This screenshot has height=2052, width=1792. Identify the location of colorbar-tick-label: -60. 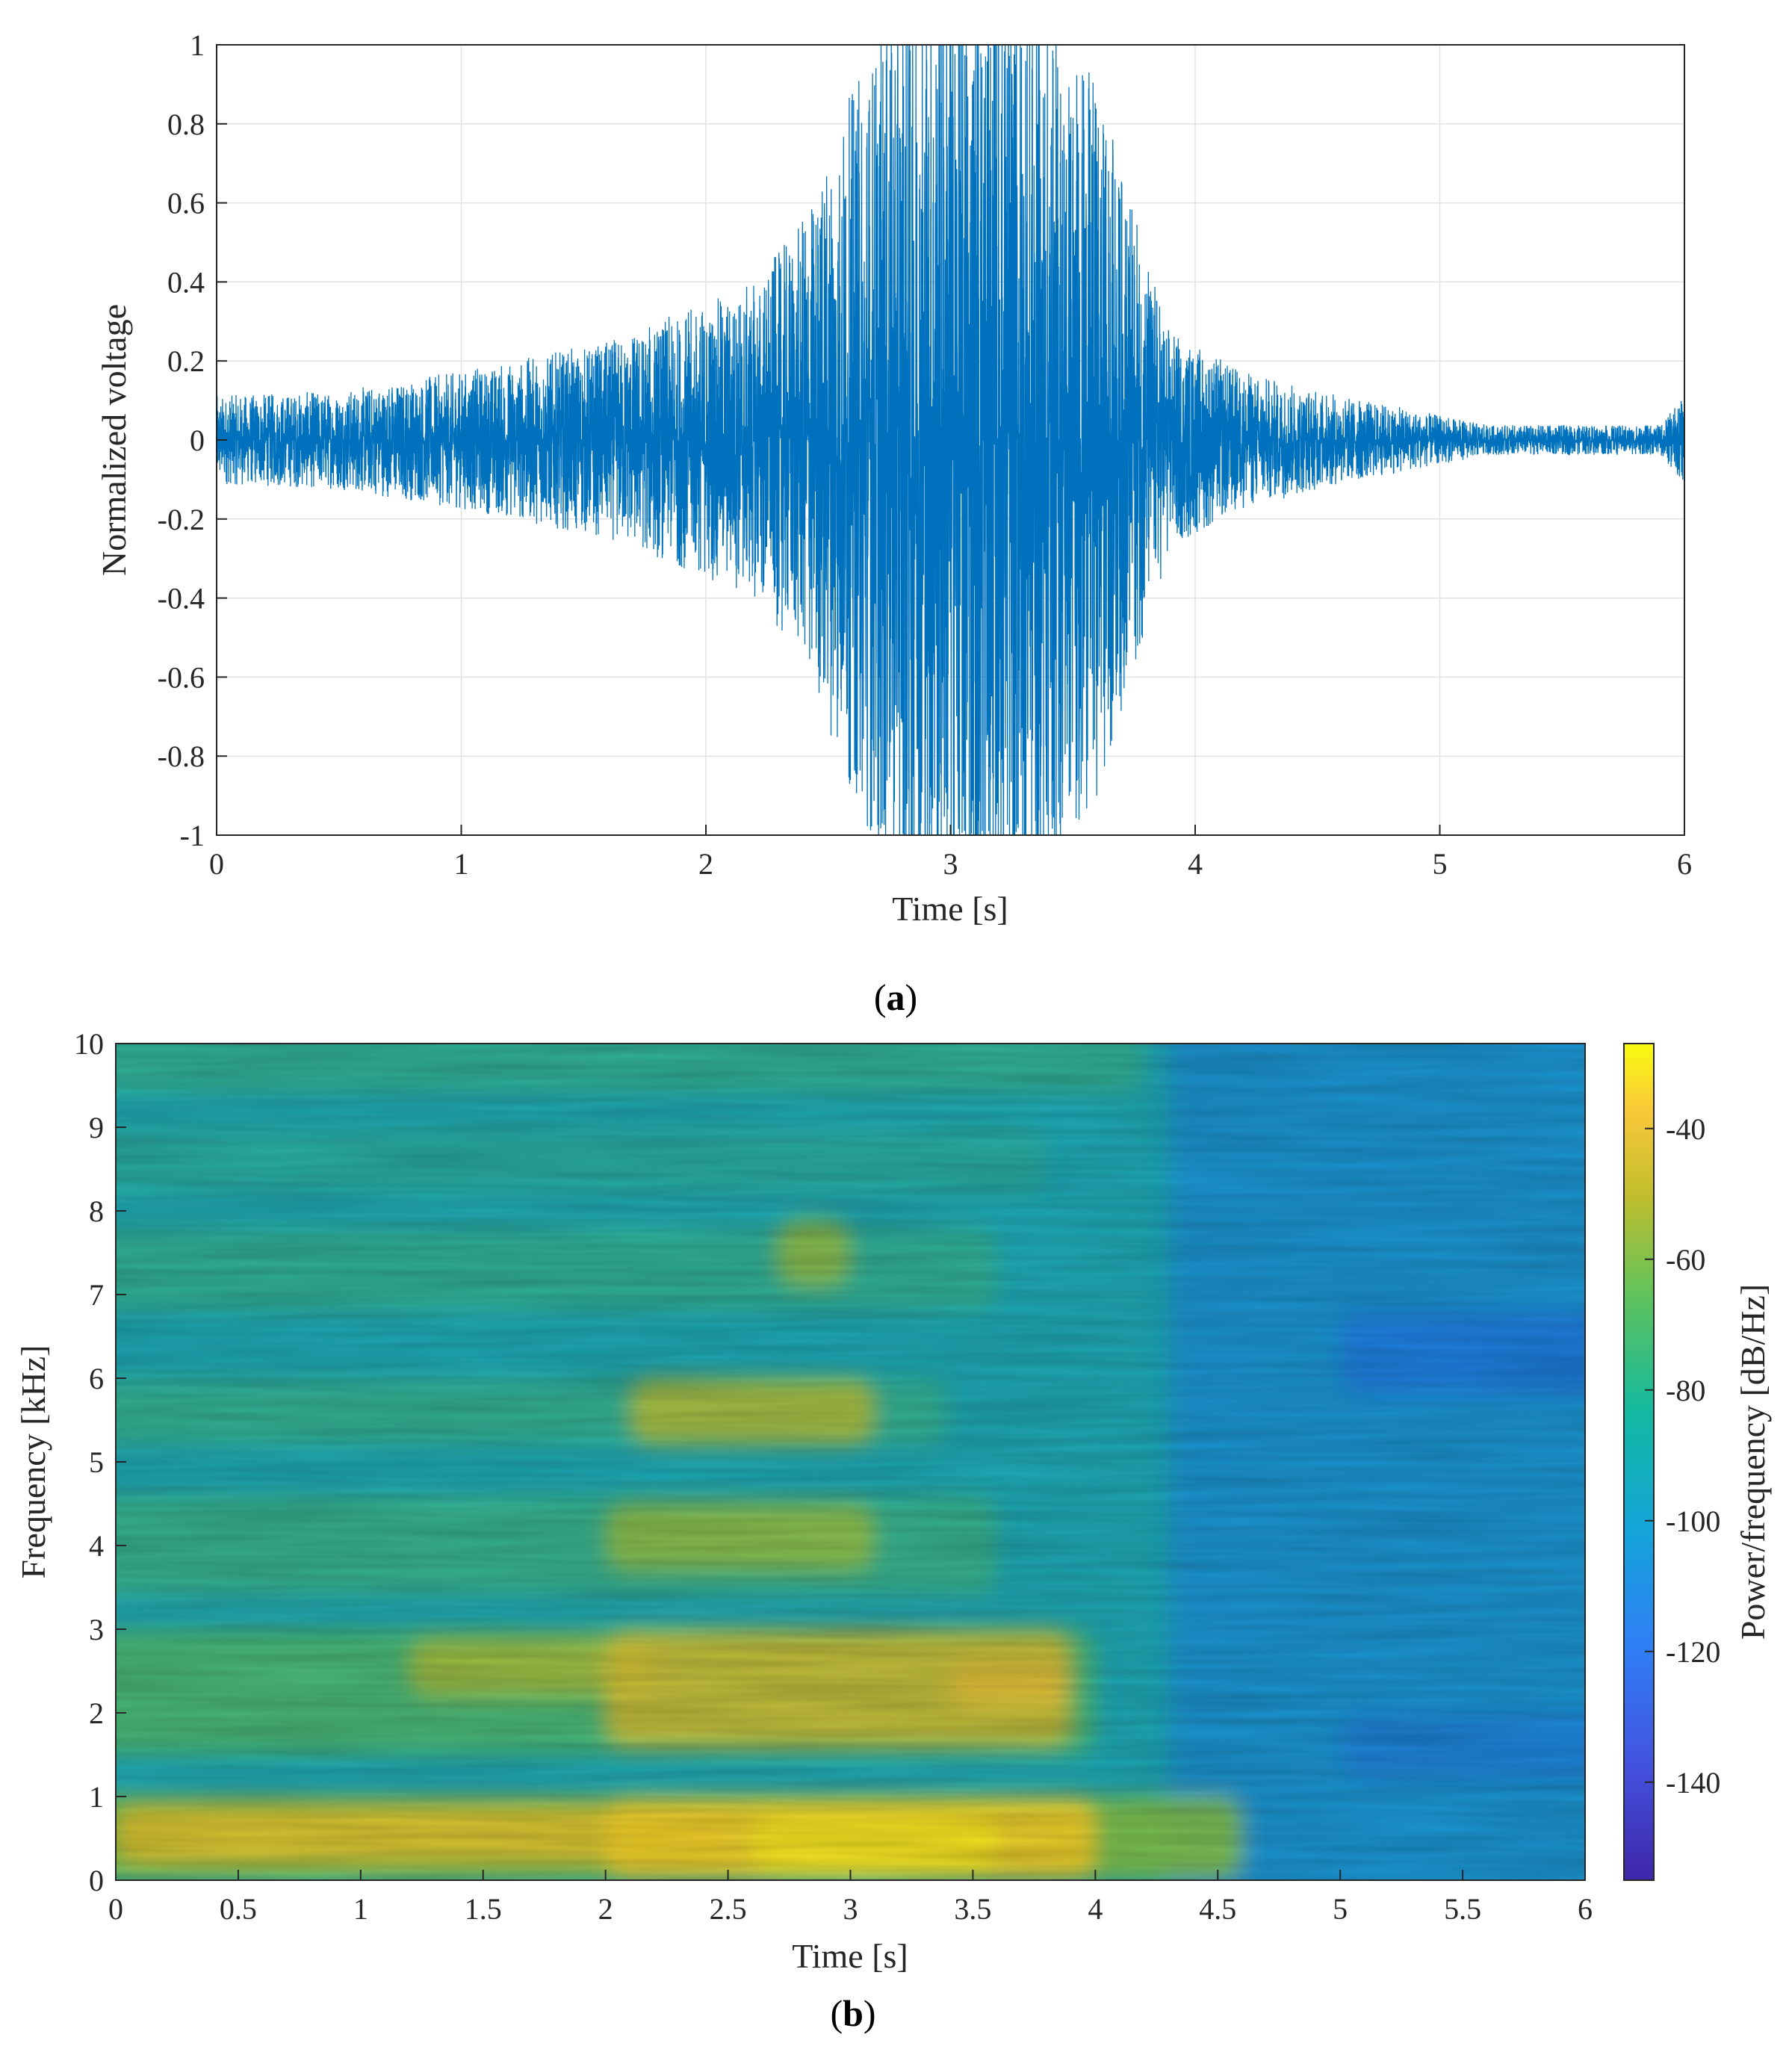
(1685, 1260).